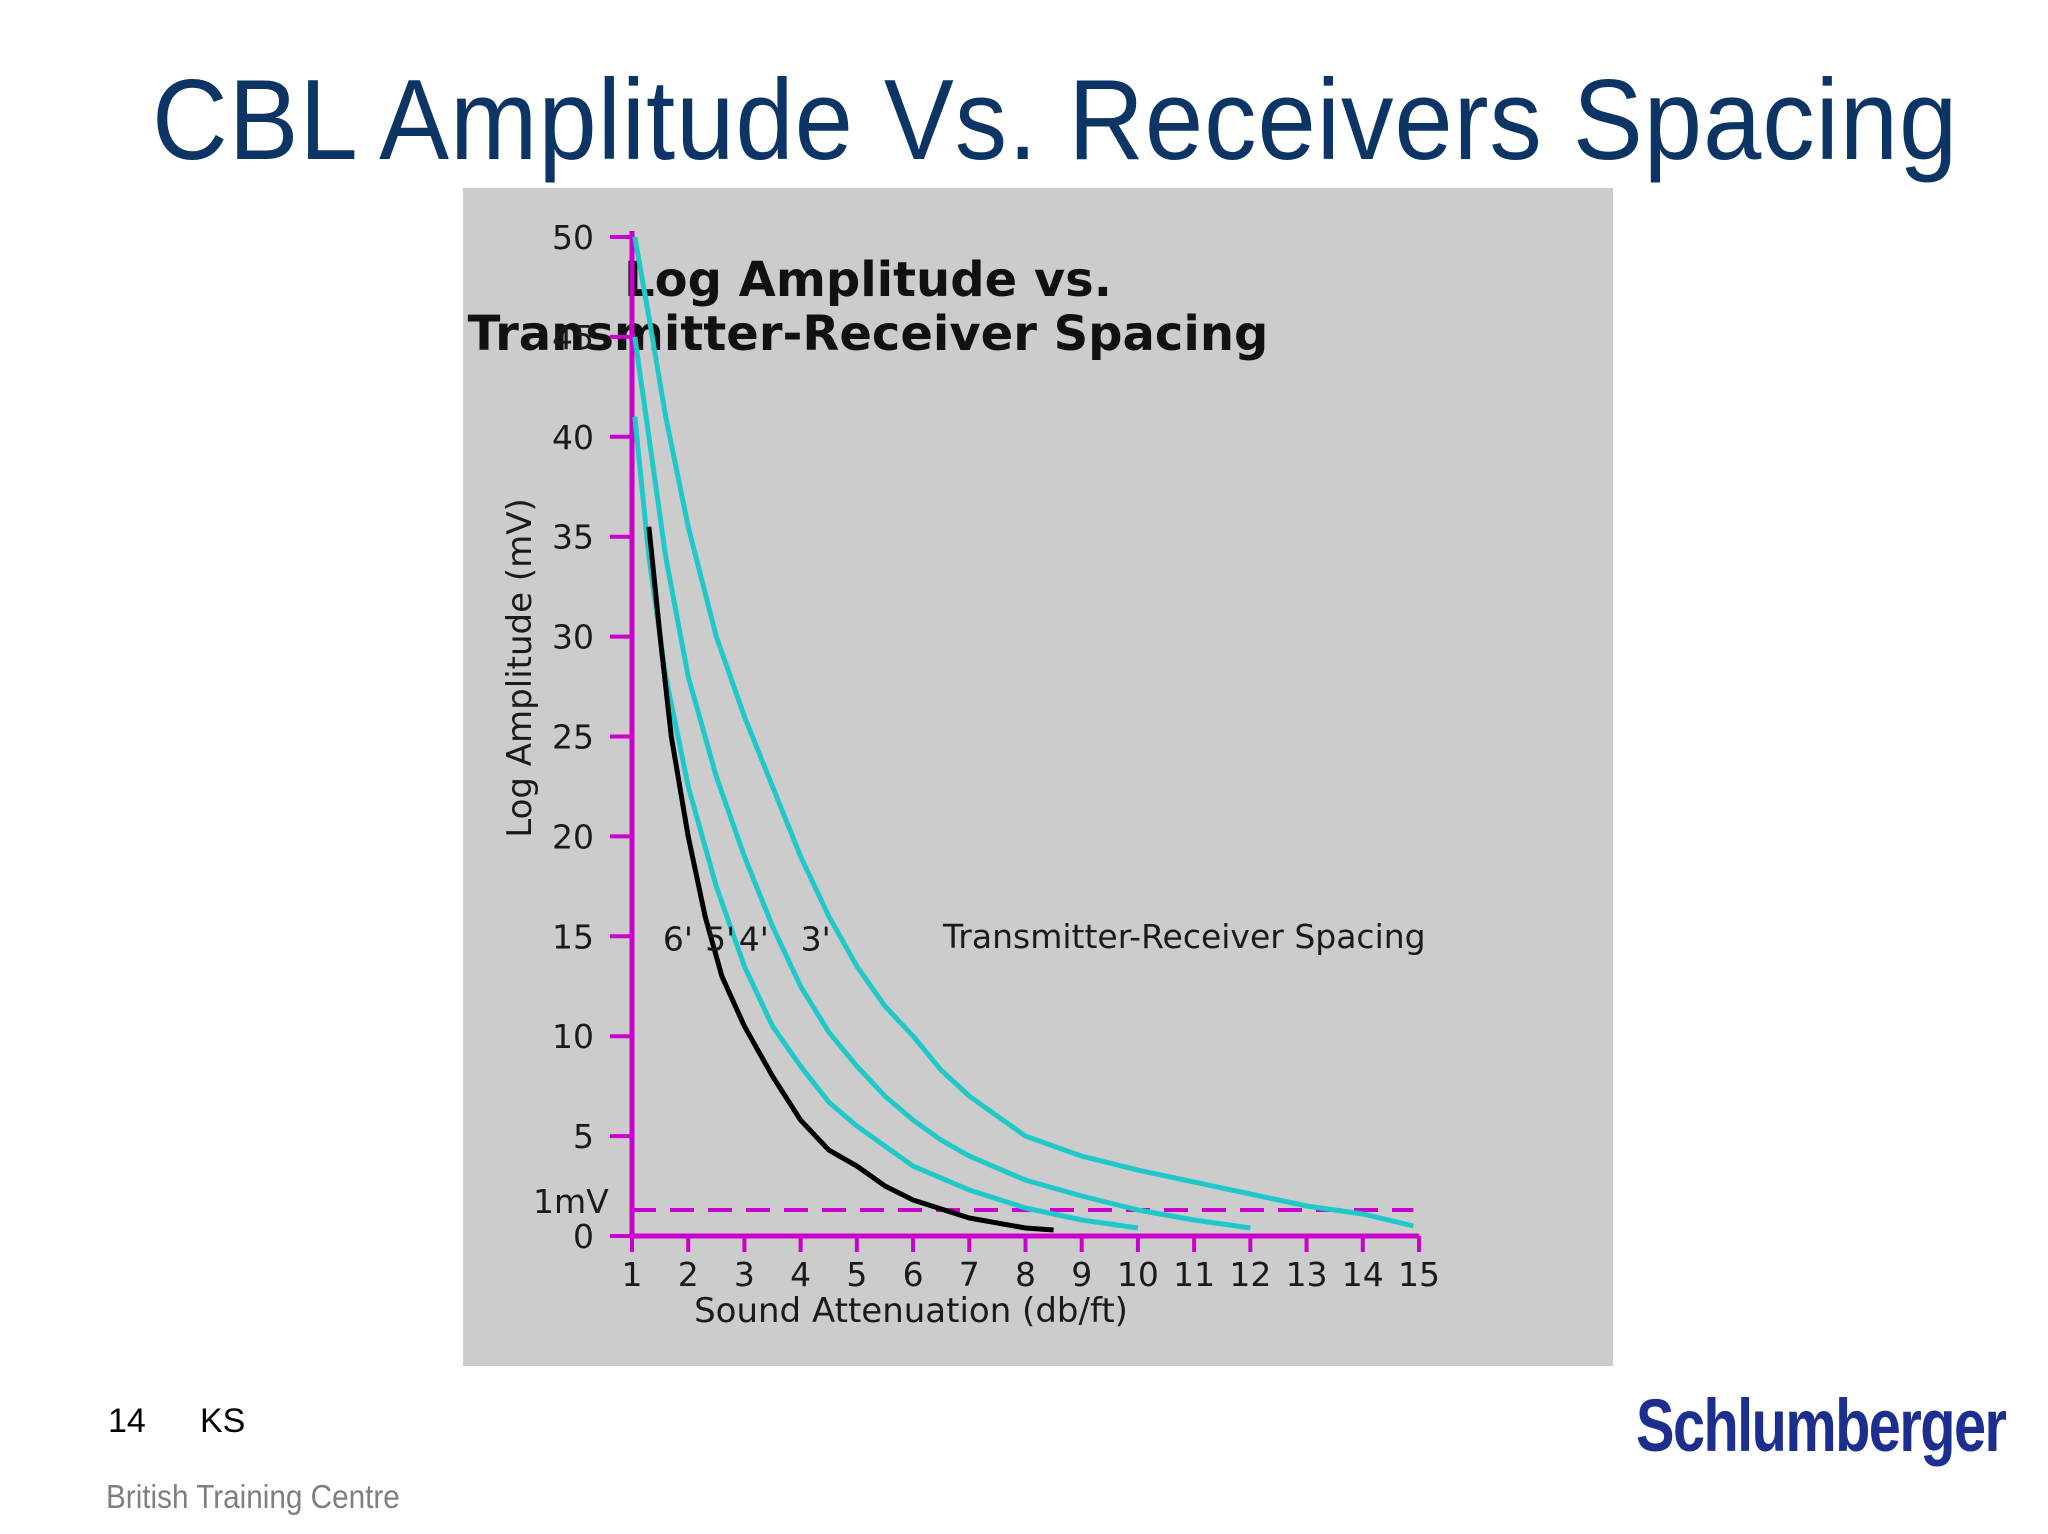 The image size is (2048, 1534). Describe the element at coordinates (223, 1421) in the screenshot. I see `author-initials: KS` at that location.